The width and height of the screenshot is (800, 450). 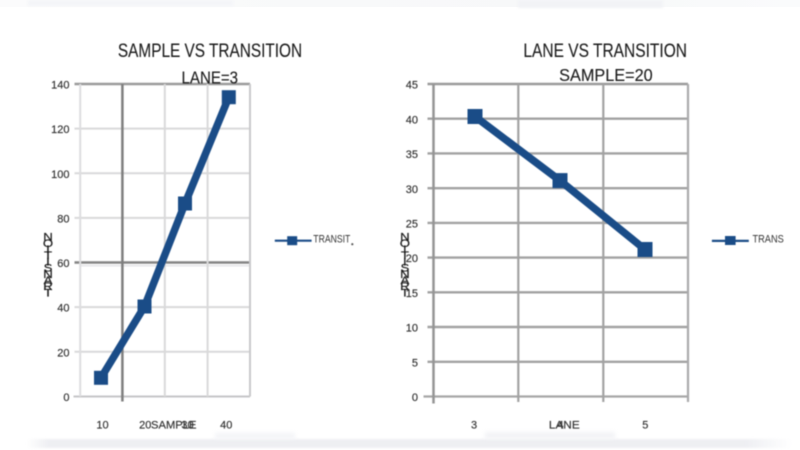 What do you see at coordinates (474, 426) in the screenshot?
I see `svg-text: 3` at bounding box center [474, 426].